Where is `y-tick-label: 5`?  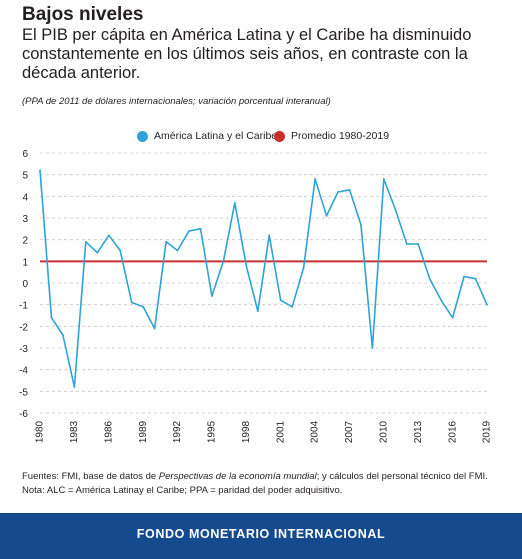
y-tick-label: 5 is located at coordinates (25, 176).